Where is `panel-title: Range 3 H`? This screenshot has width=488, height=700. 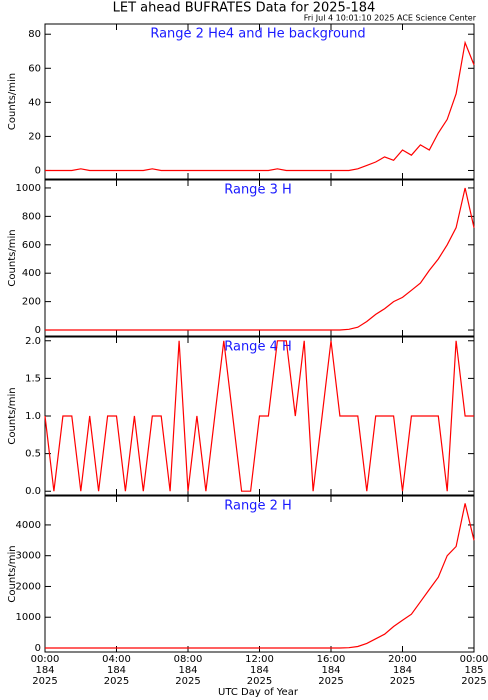
panel-title: Range 3 H is located at coordinates (258, 190).